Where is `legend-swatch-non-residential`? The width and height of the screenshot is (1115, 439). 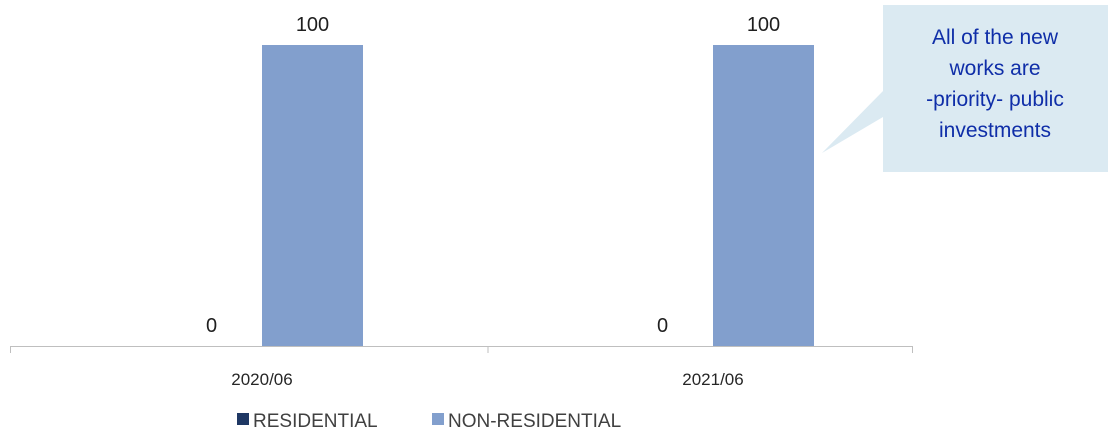
legend-swatch-non-residential is located at coordinates (438, 419).